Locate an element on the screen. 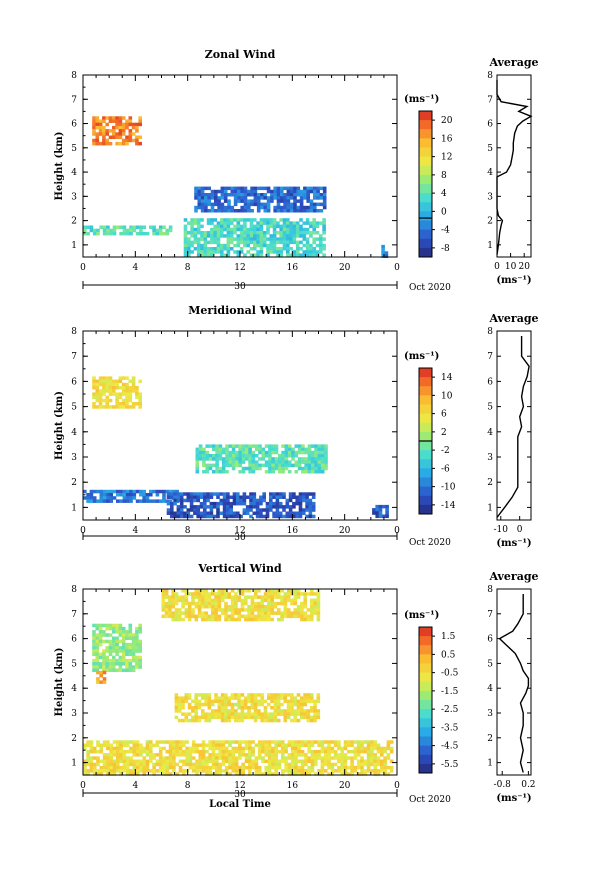 The image size is (610, 873). colorbar-tick-label: 0.5 is located at coordinates (448, 655).